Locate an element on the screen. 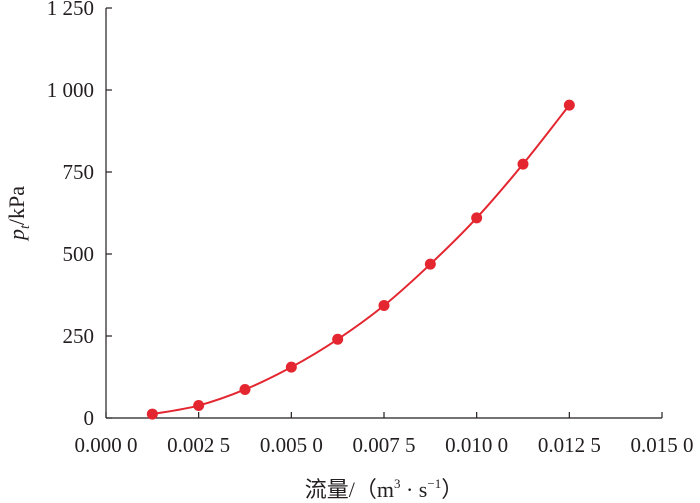  x-axis-title-sup2: −1 is located at coordinates (434, 483).